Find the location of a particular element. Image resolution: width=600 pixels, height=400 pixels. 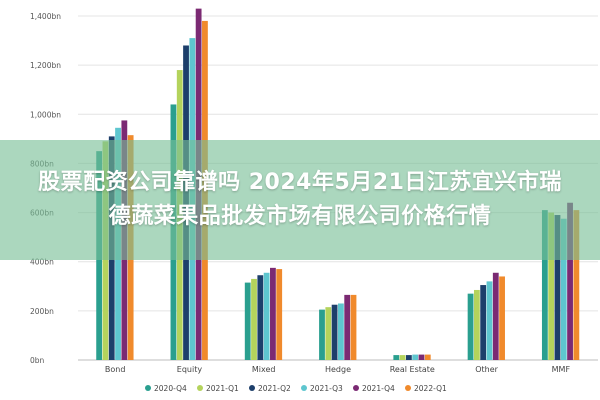

x-tick-label: Bond is located at coordinates (115, 369).